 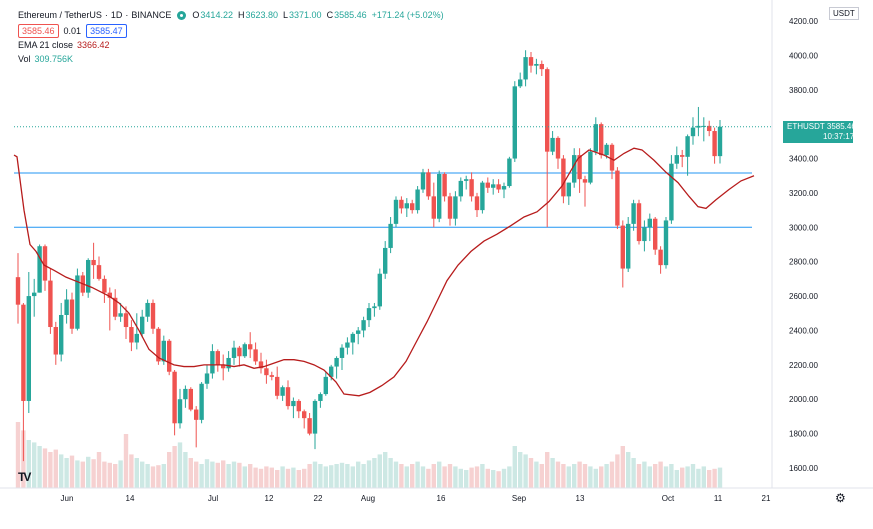 I want to click on ohlc-key: C, so click(x=330, y=15).